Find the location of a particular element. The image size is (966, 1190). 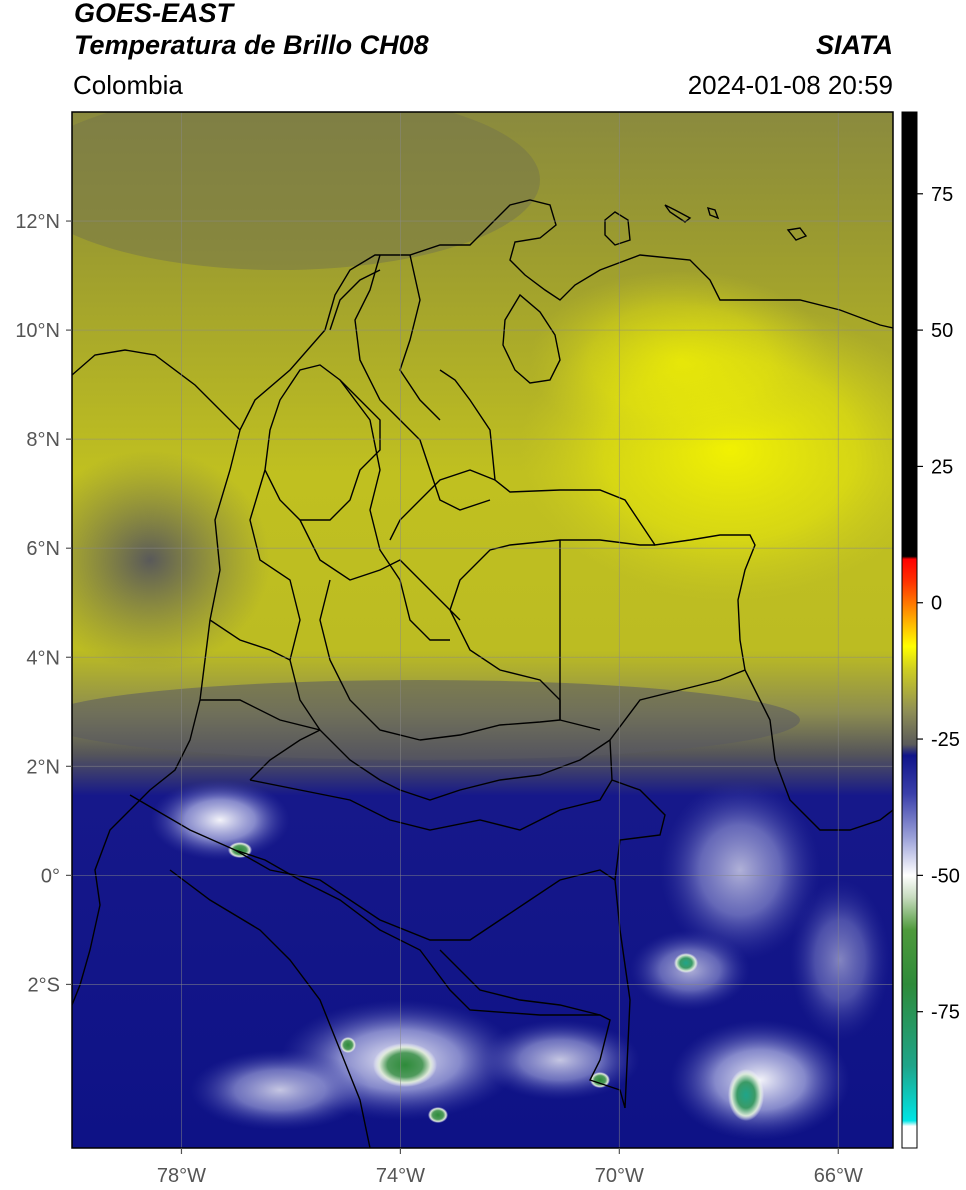

lon-tick-label: 70°W is located at coordinates (619, 1176).